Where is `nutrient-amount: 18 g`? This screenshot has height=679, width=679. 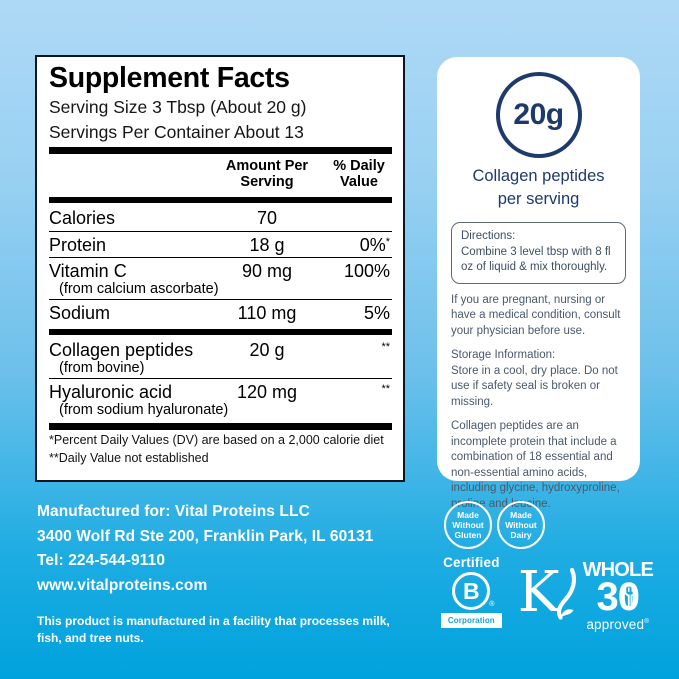 nutrient-amount: 18 g is located at coordinates (267, 244).